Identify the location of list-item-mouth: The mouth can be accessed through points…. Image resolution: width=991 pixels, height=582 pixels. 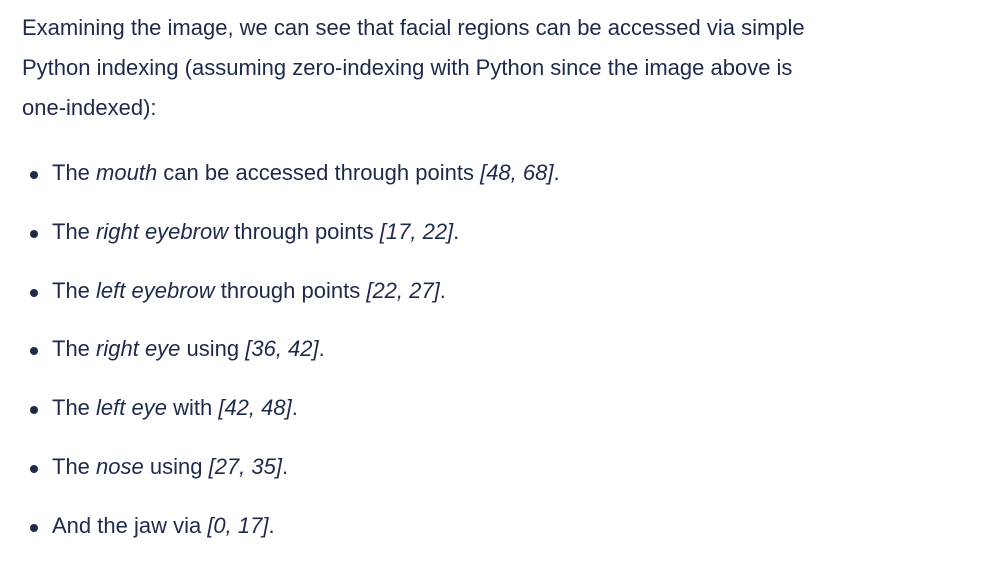
(472, 173).